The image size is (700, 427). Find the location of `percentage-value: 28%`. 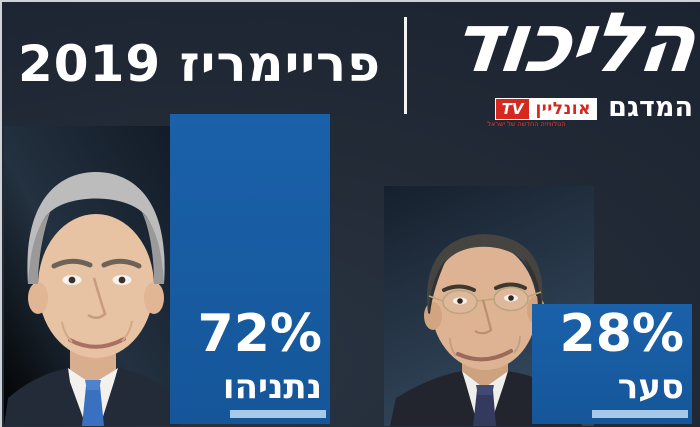

percentage-value: 28% is located at coordinates (621, 334).